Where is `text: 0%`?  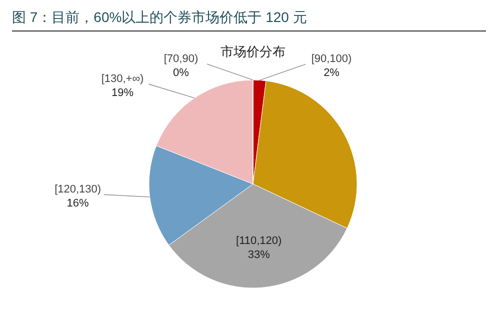
text: 0% is located at coordinates (181, 73).